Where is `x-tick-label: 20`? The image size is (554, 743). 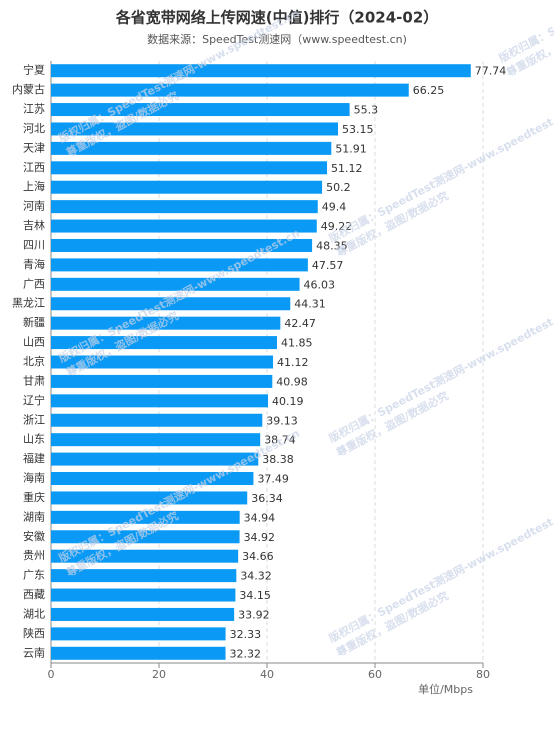 x-tick-label: 20 is located at coordinates (159, 674).